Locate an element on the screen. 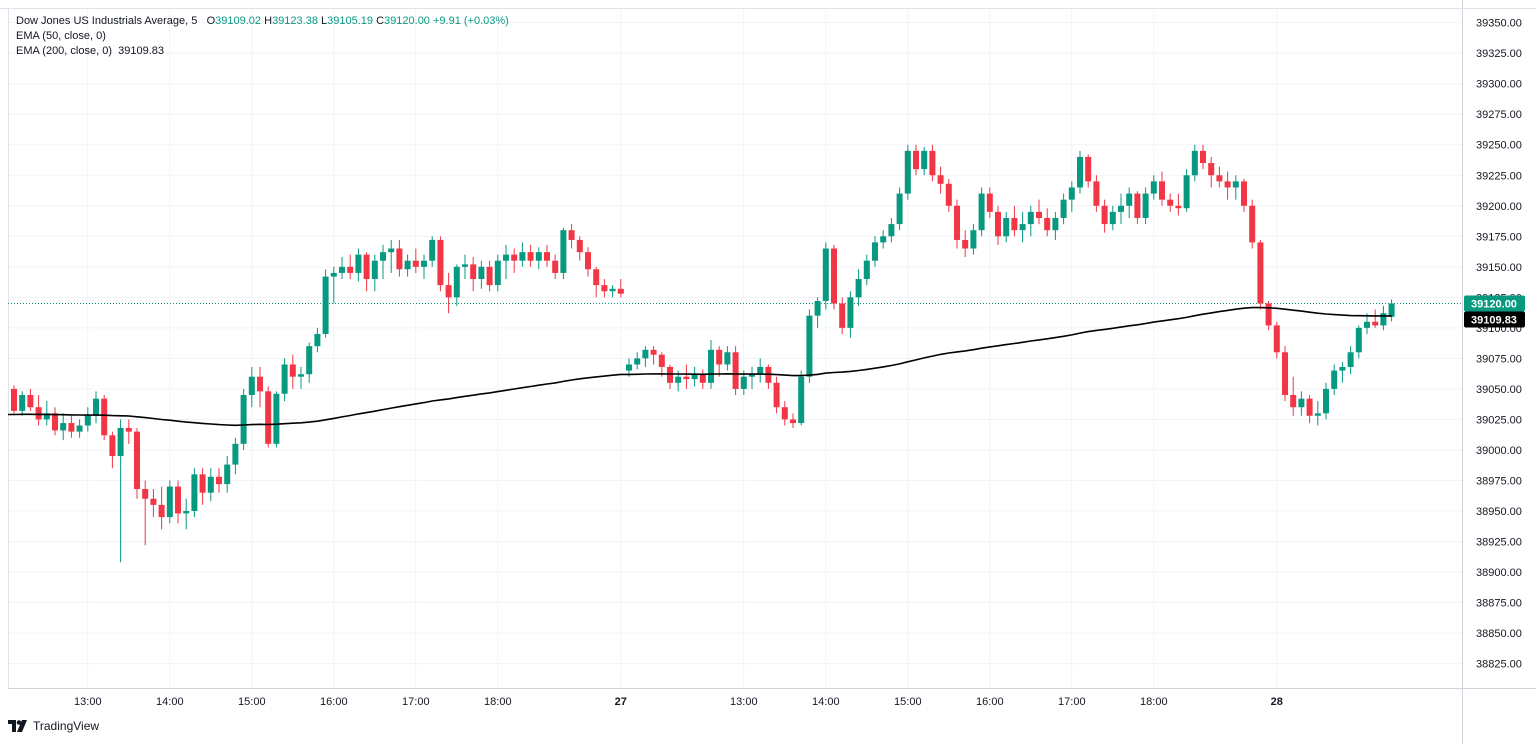 The width and height of the screenshot is (1536, 744). ema-200-line is located at coordinates (700, 366).